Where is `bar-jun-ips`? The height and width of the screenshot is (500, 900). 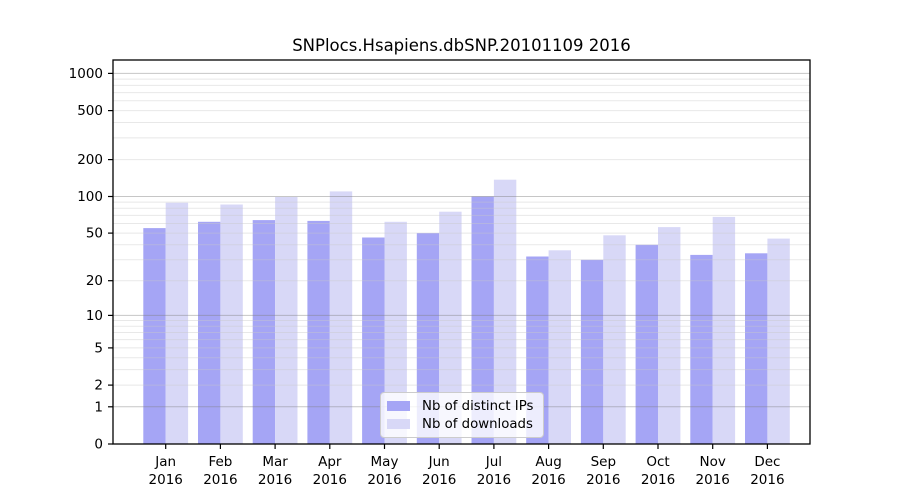
bar-jun-ips is located at coordinates (428, 338).